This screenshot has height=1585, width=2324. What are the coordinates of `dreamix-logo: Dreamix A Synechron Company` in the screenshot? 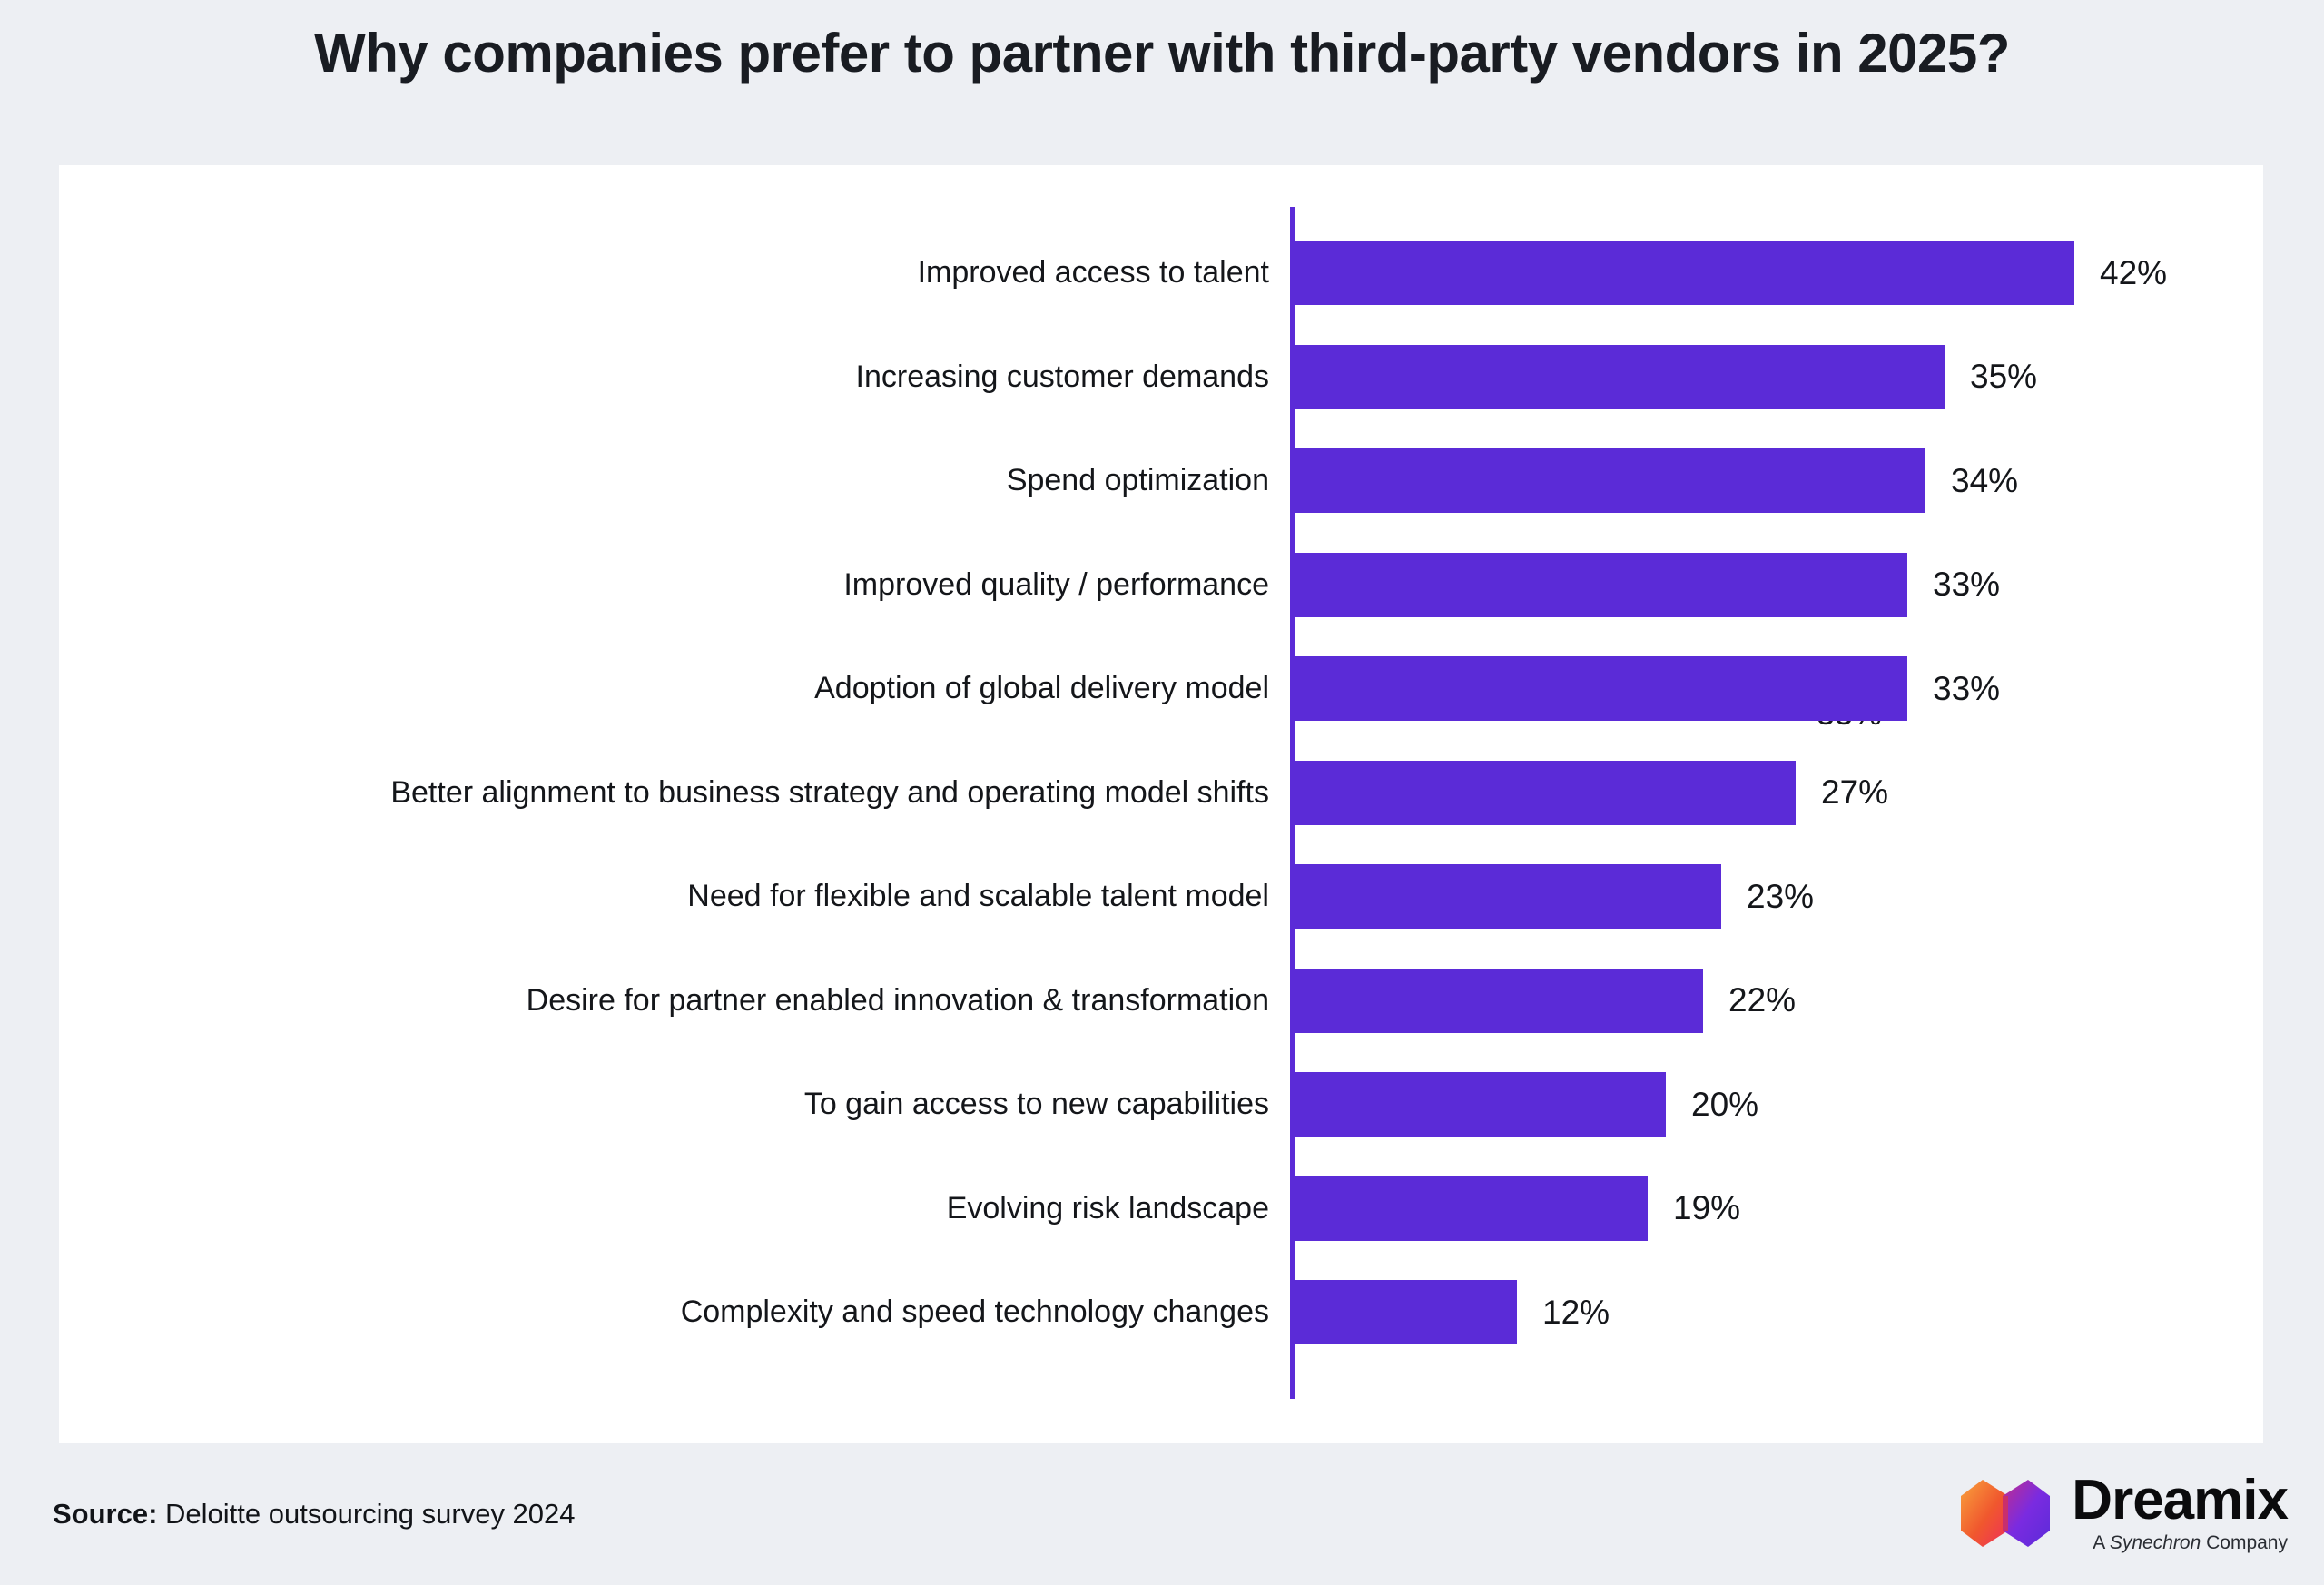 It's located at (2123, 1512).